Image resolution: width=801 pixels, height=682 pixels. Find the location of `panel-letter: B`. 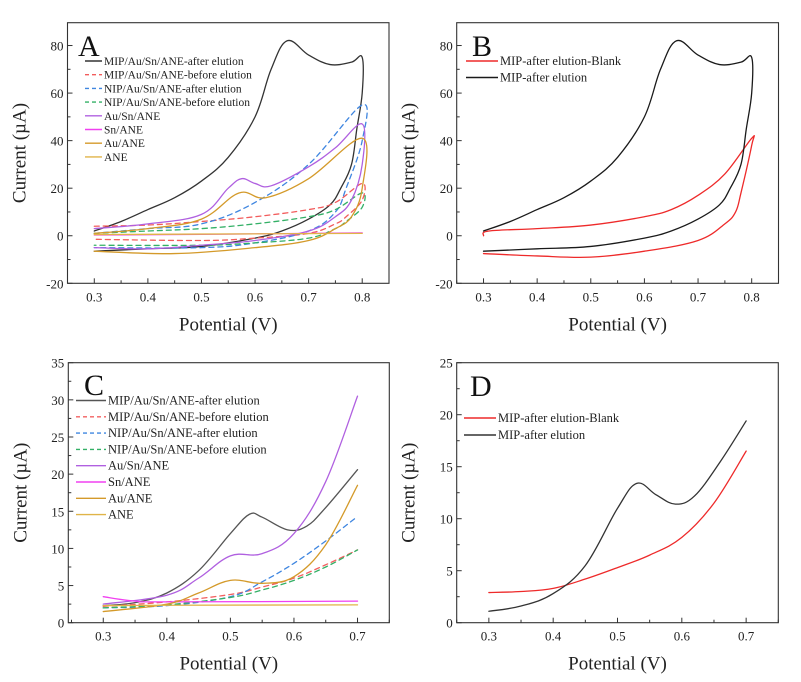

panel-letter: B is located at coordinates (482, 46).